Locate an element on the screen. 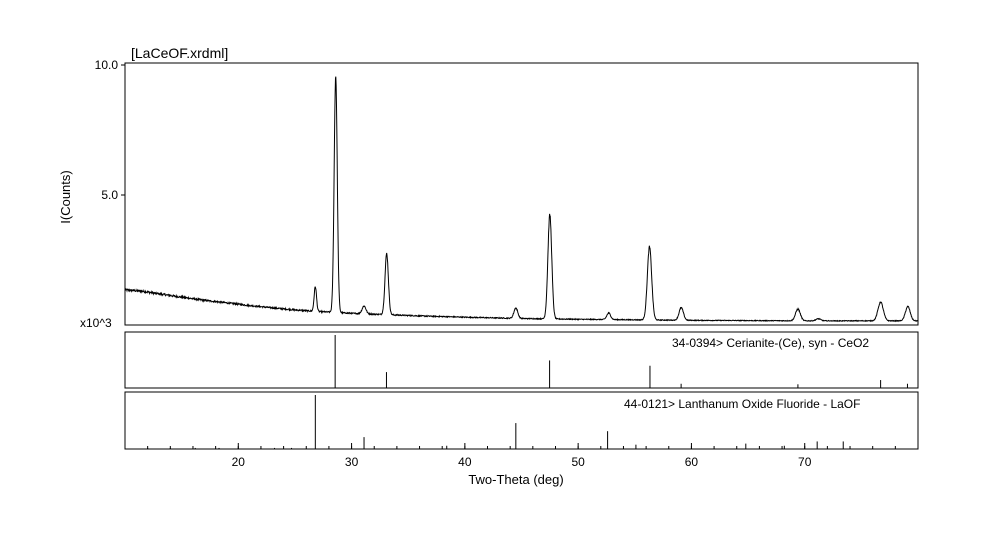 The image size is (1000, 535). y-axis-label: I(Counts) is located at coordinates (65, 196).